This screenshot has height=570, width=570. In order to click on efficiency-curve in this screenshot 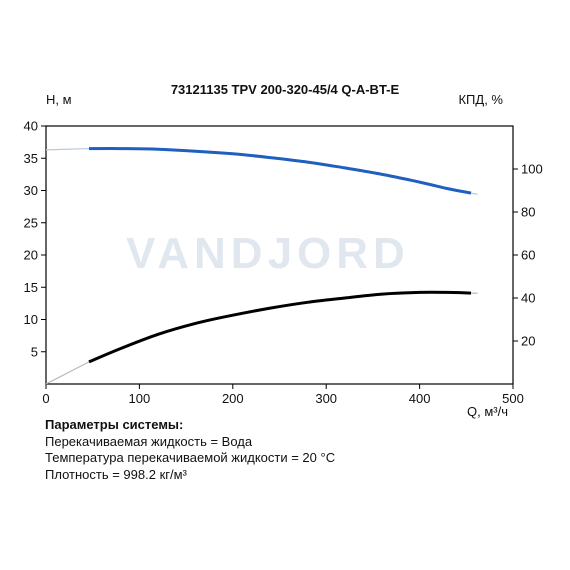, I will do `click(280, 327)`.